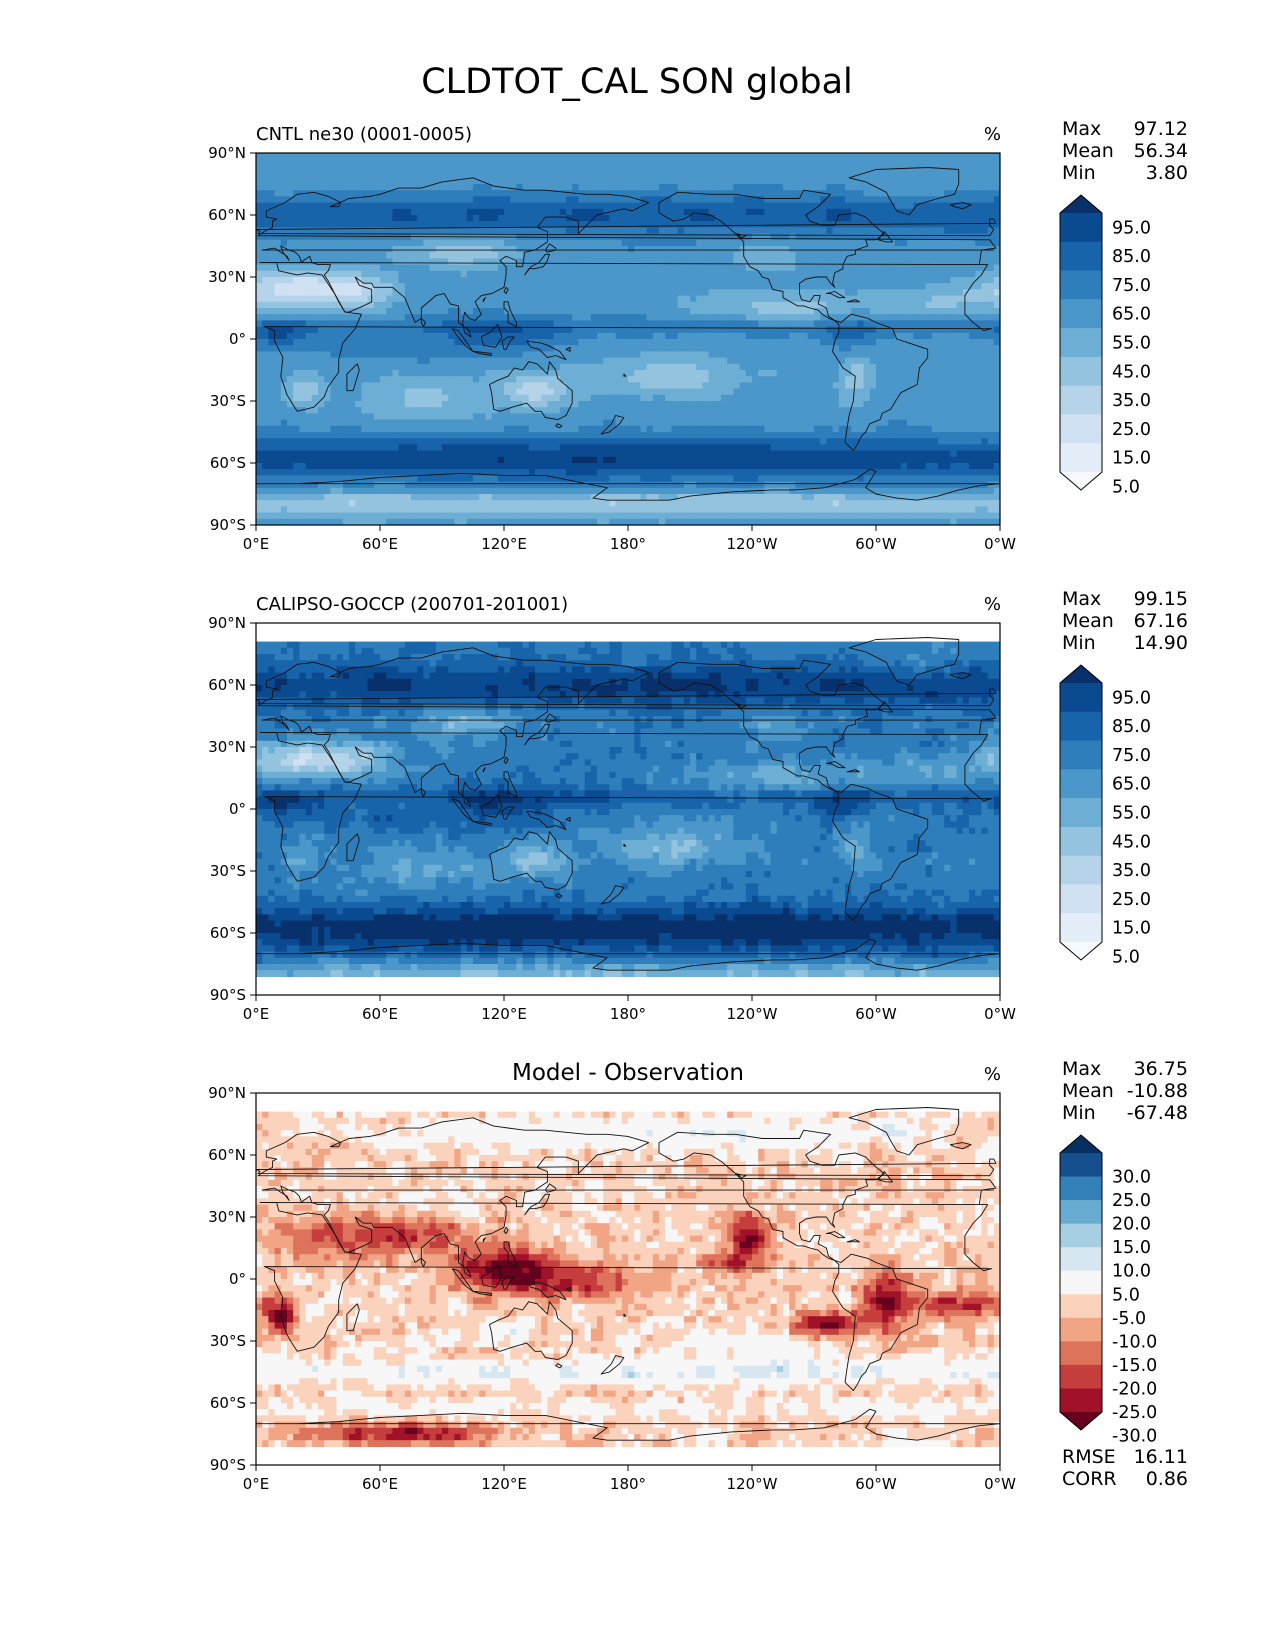  What do you see at coordinates (1157, 1113) in the screenshot?
I see `stat-value-min: -67.48` at bounding box center [1157, 1113].